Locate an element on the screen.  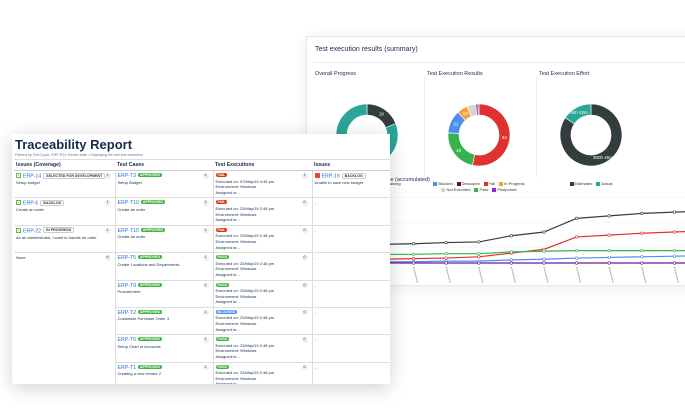
test-case-summary: Customize Purchase Order 3 is located at coordinates (143, 319).